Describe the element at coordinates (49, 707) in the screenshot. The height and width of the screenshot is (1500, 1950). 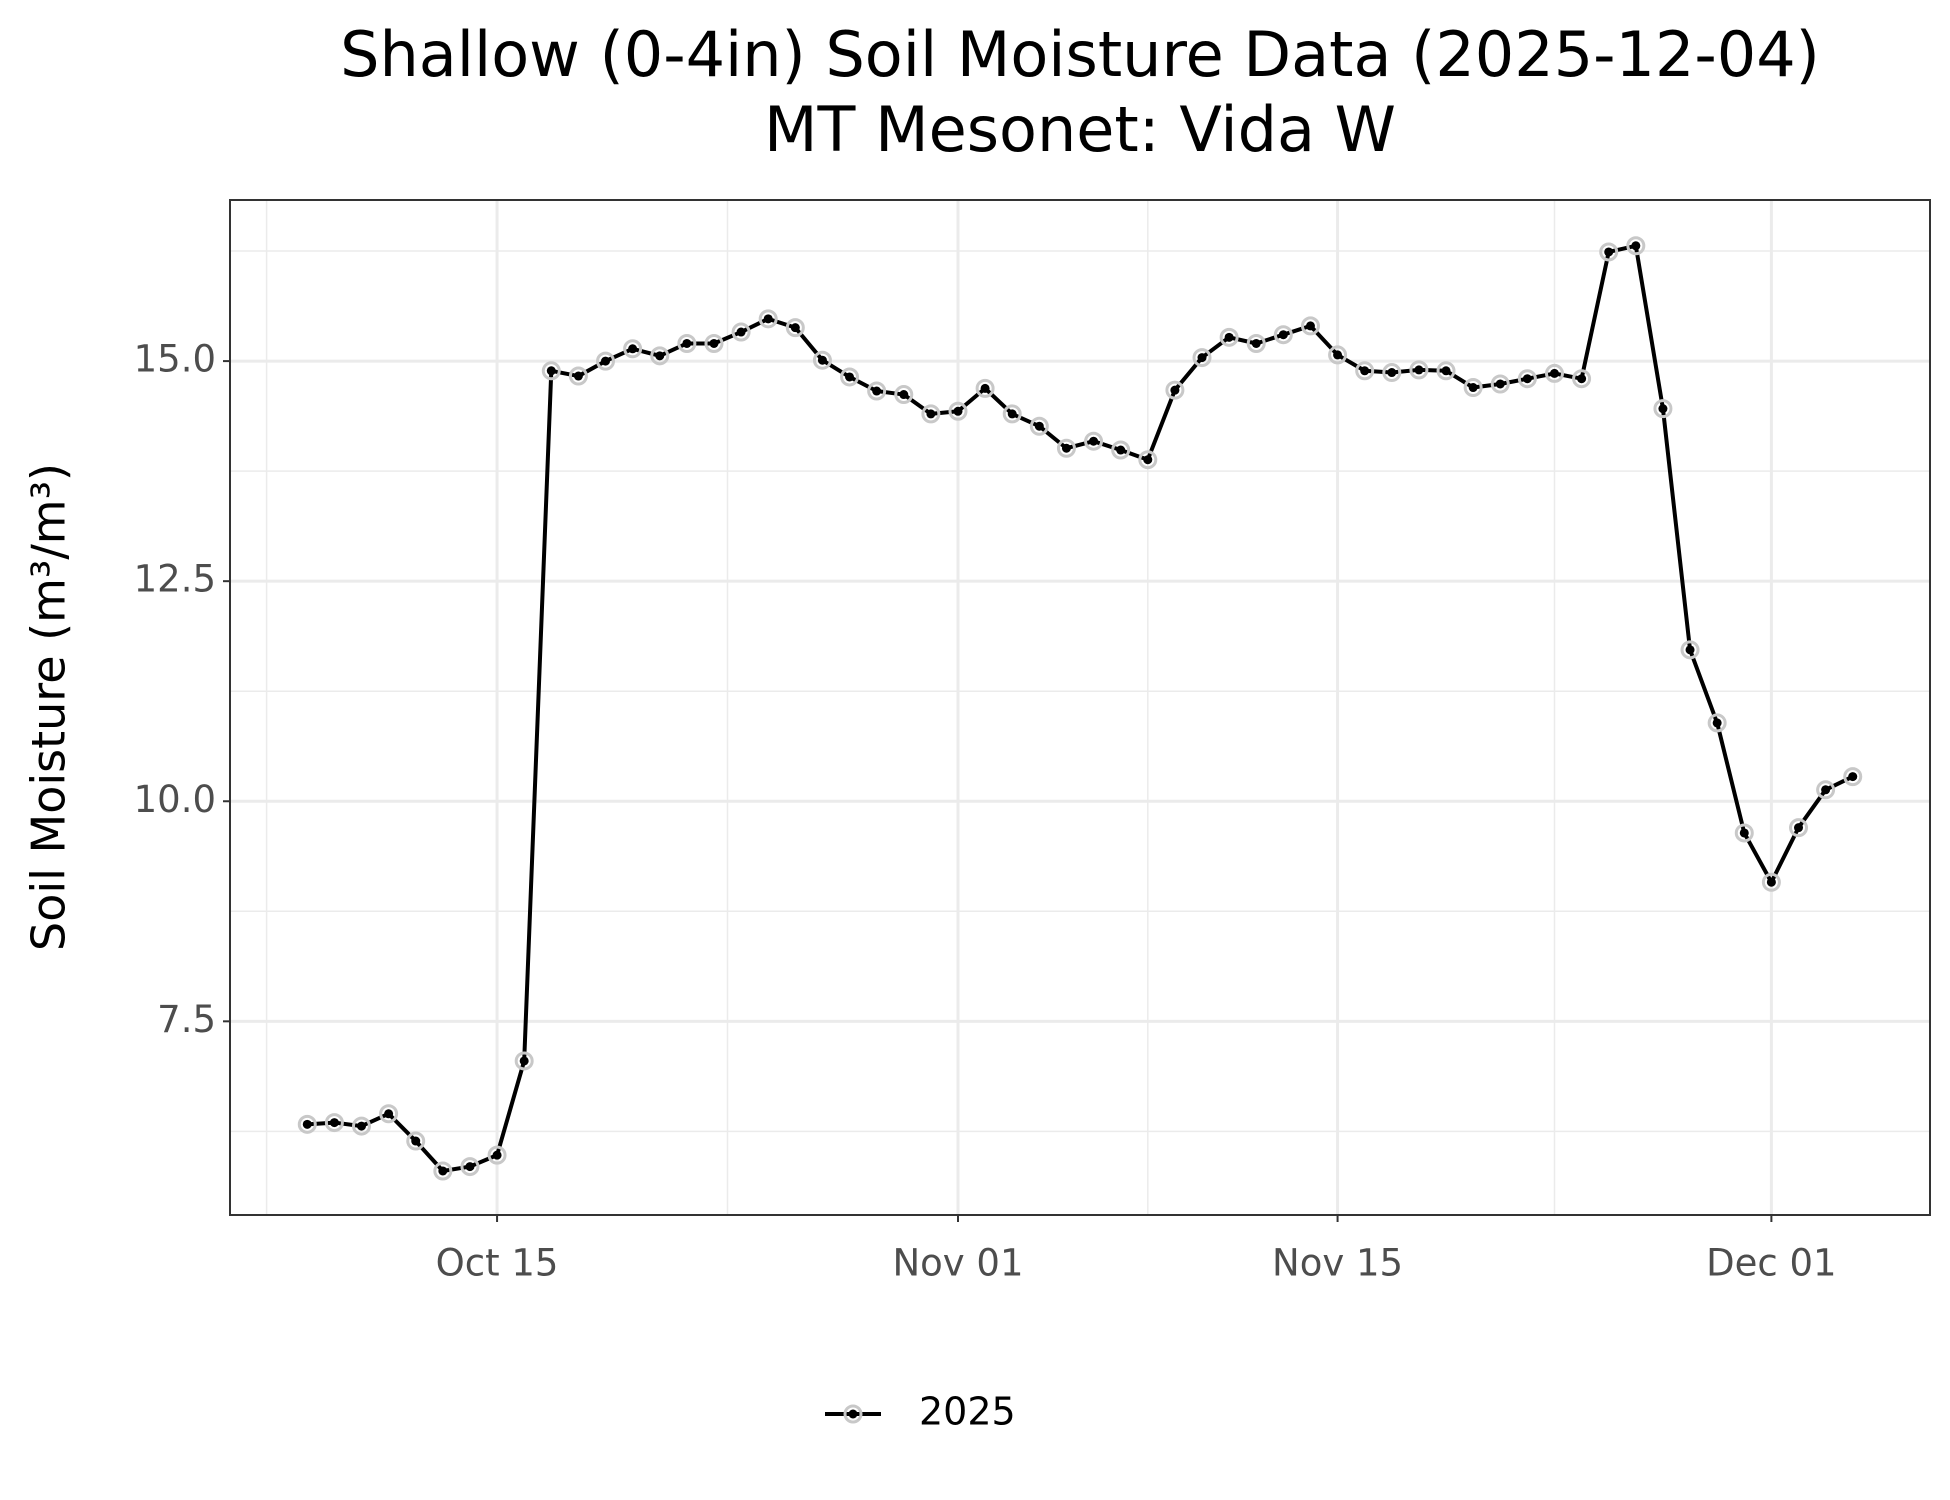
I see `y-axis-label: Soil Moisture (m³/m³)` at that location.